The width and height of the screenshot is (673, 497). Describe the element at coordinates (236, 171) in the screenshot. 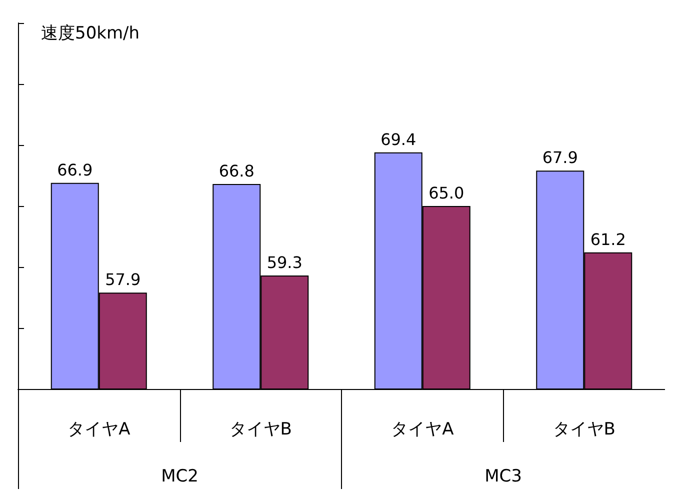

I see `data-label: 66.8` at that location.